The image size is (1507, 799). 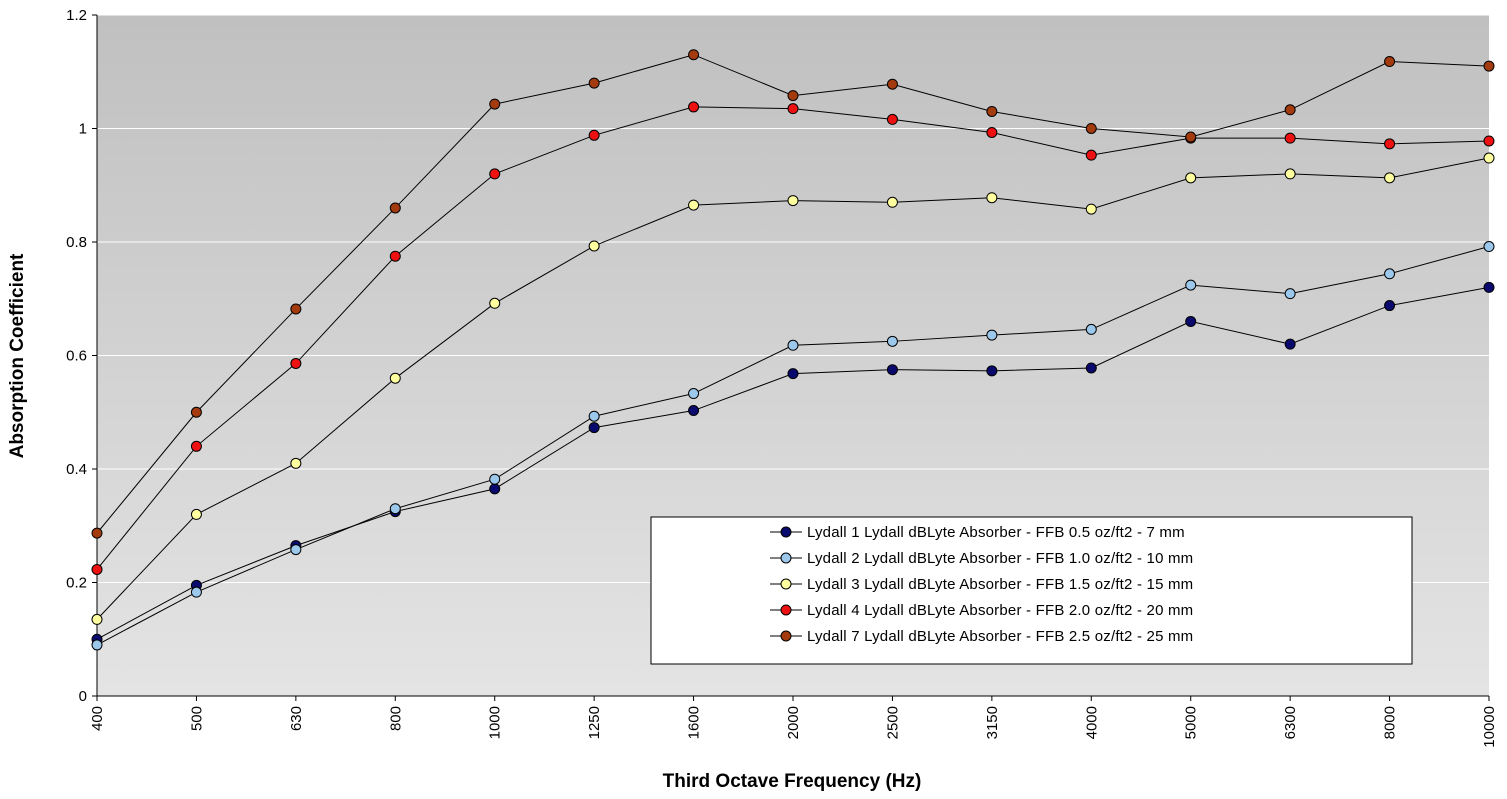 What do you see at coordinates (196, 718) in the screenshot?
I see `x-tick-label: 500` at bounding box center [196, 718].